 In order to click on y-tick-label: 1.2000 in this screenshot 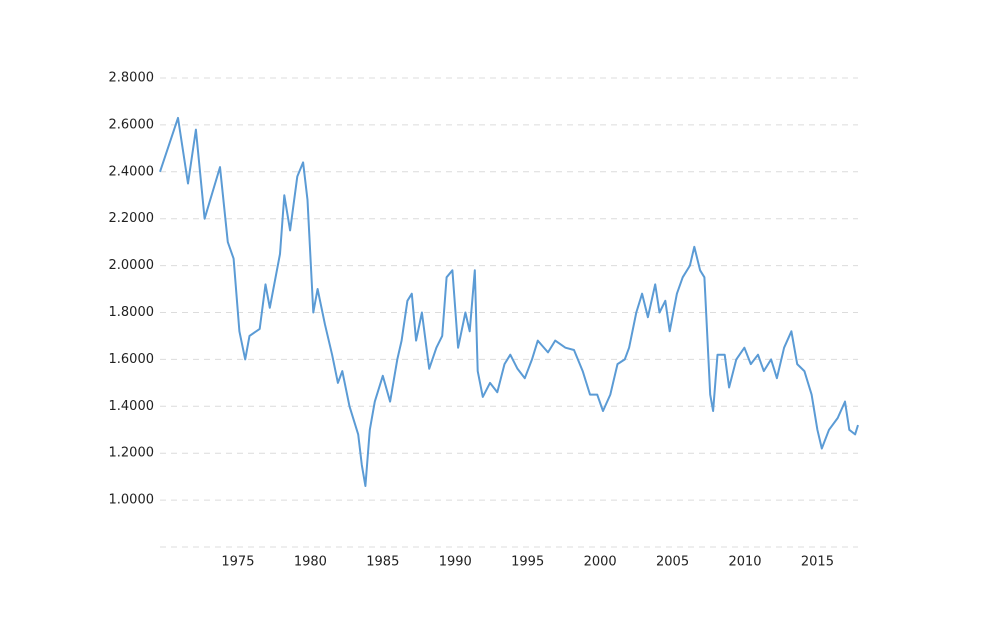, I will do `click(132, 453)`.